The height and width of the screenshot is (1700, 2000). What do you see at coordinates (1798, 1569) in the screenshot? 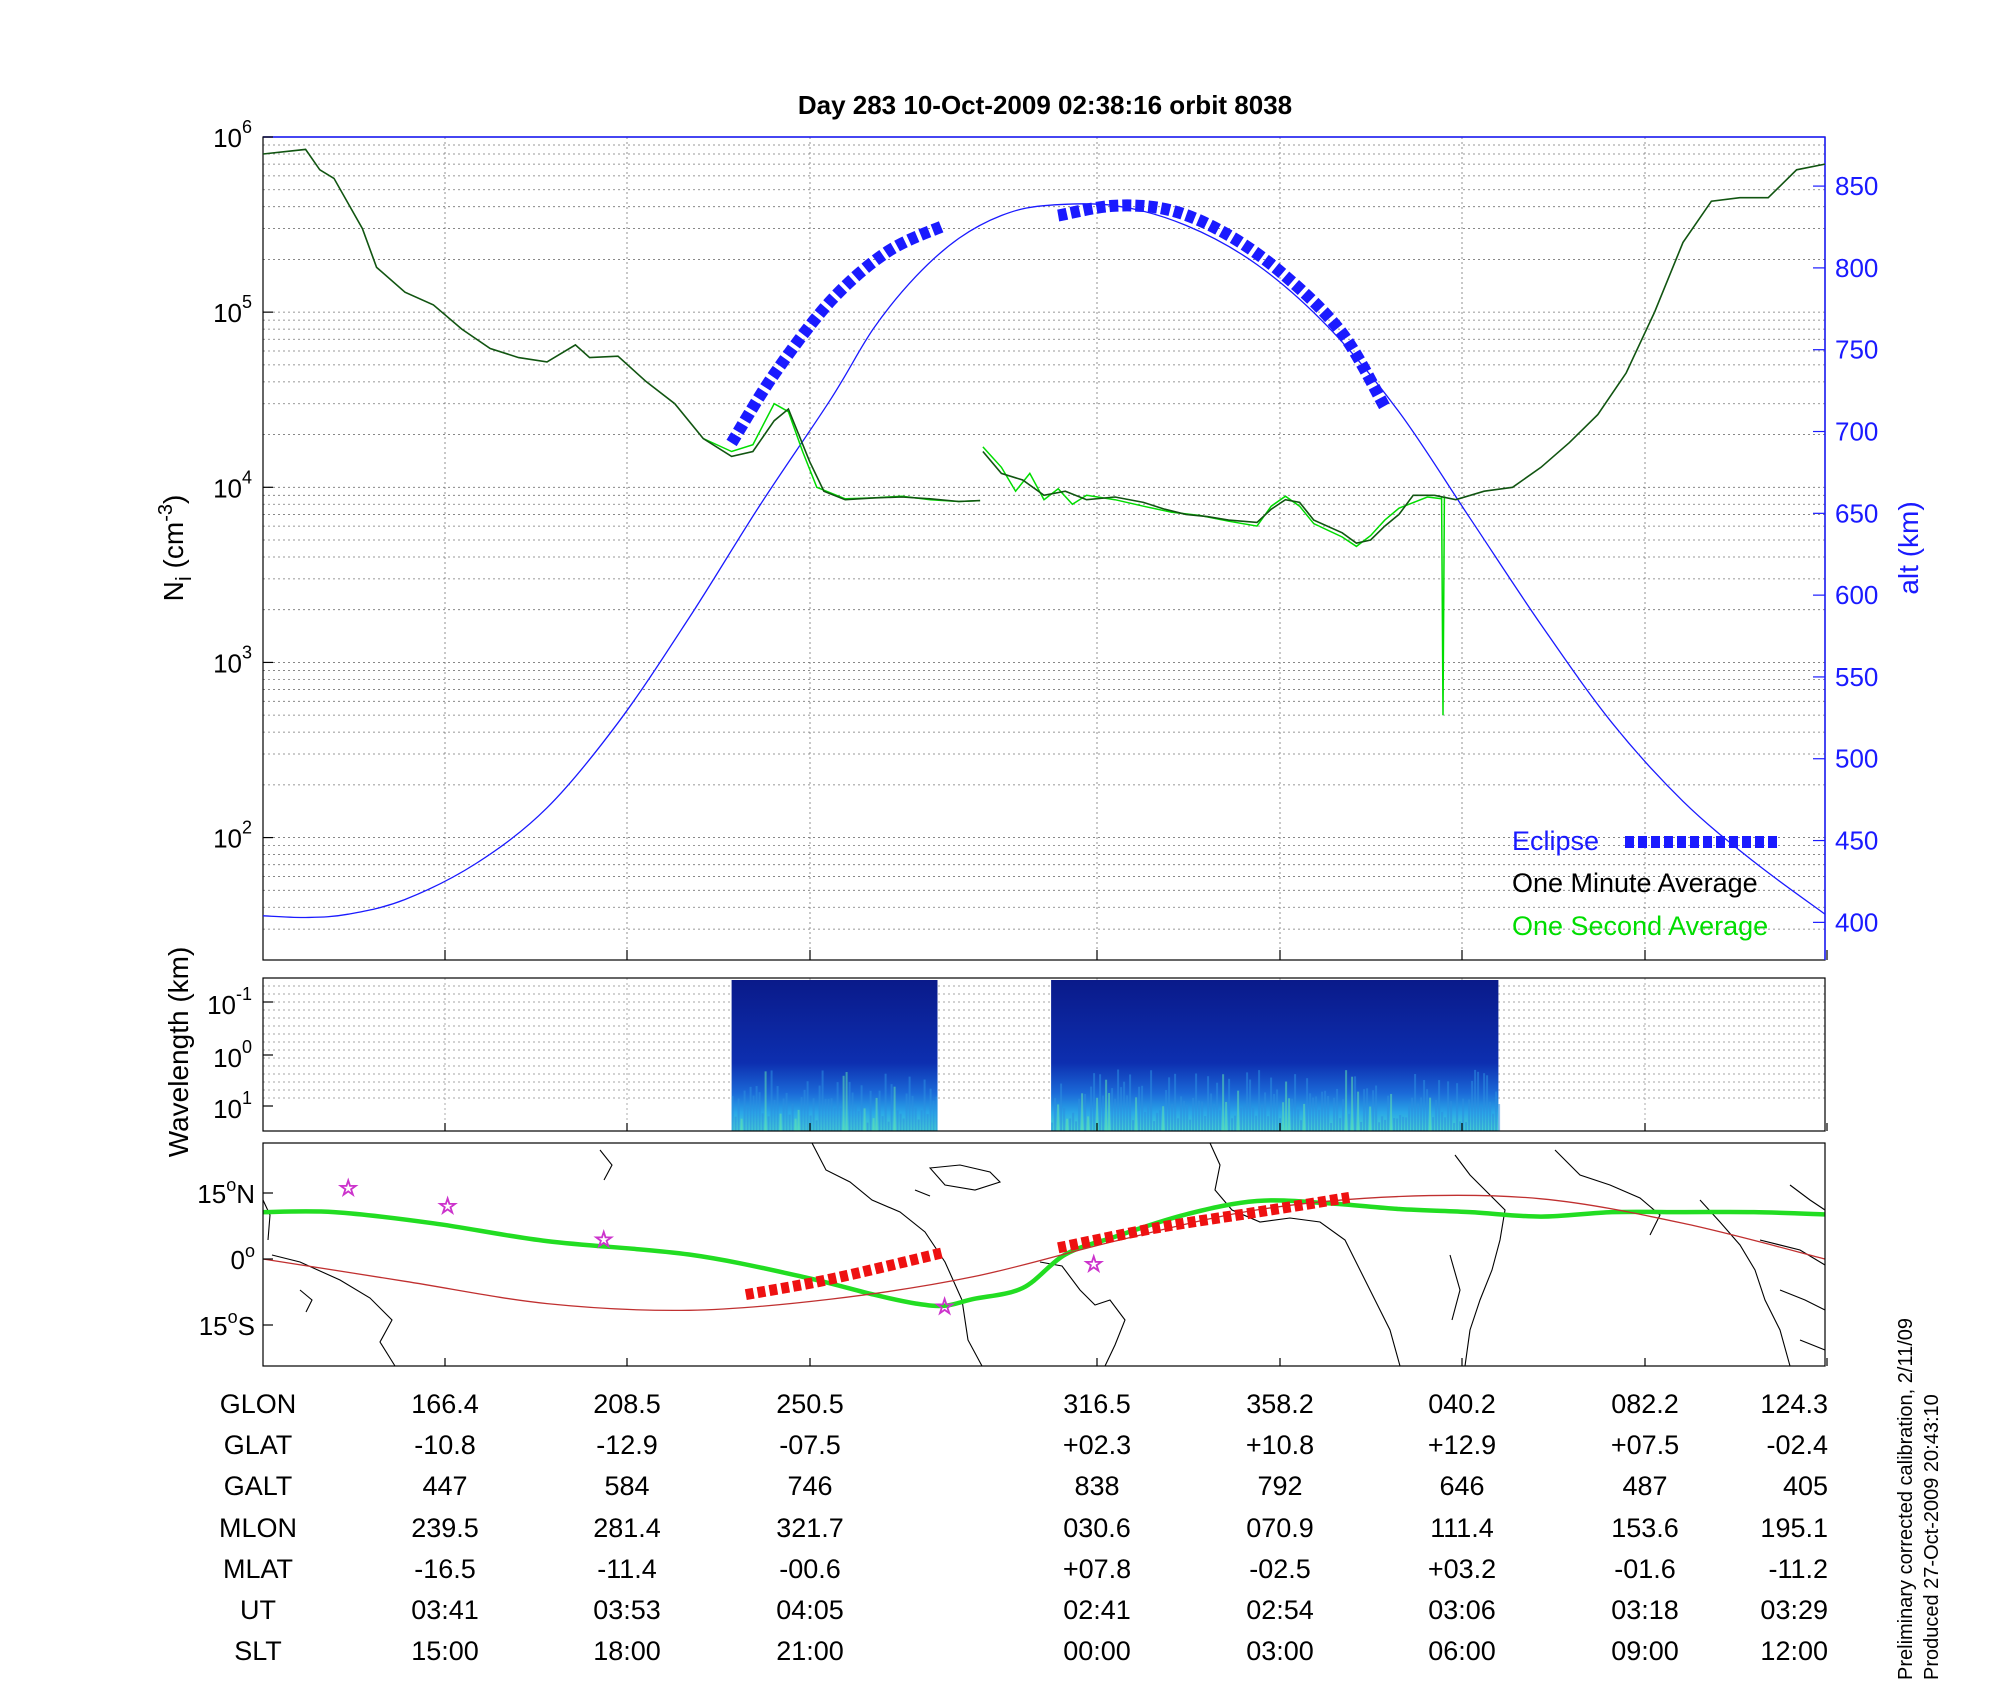
I see `table-cell: -11.2` at bounding box center [1798, 1569].